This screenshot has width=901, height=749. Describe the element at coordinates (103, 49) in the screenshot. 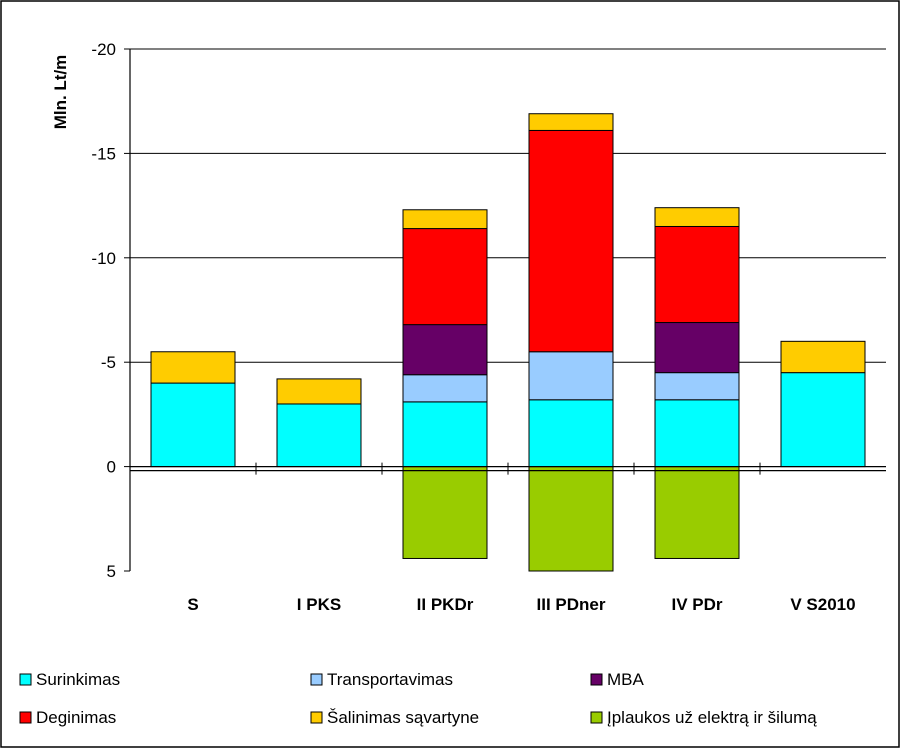

I see `y-tick-label: -20` at that location.